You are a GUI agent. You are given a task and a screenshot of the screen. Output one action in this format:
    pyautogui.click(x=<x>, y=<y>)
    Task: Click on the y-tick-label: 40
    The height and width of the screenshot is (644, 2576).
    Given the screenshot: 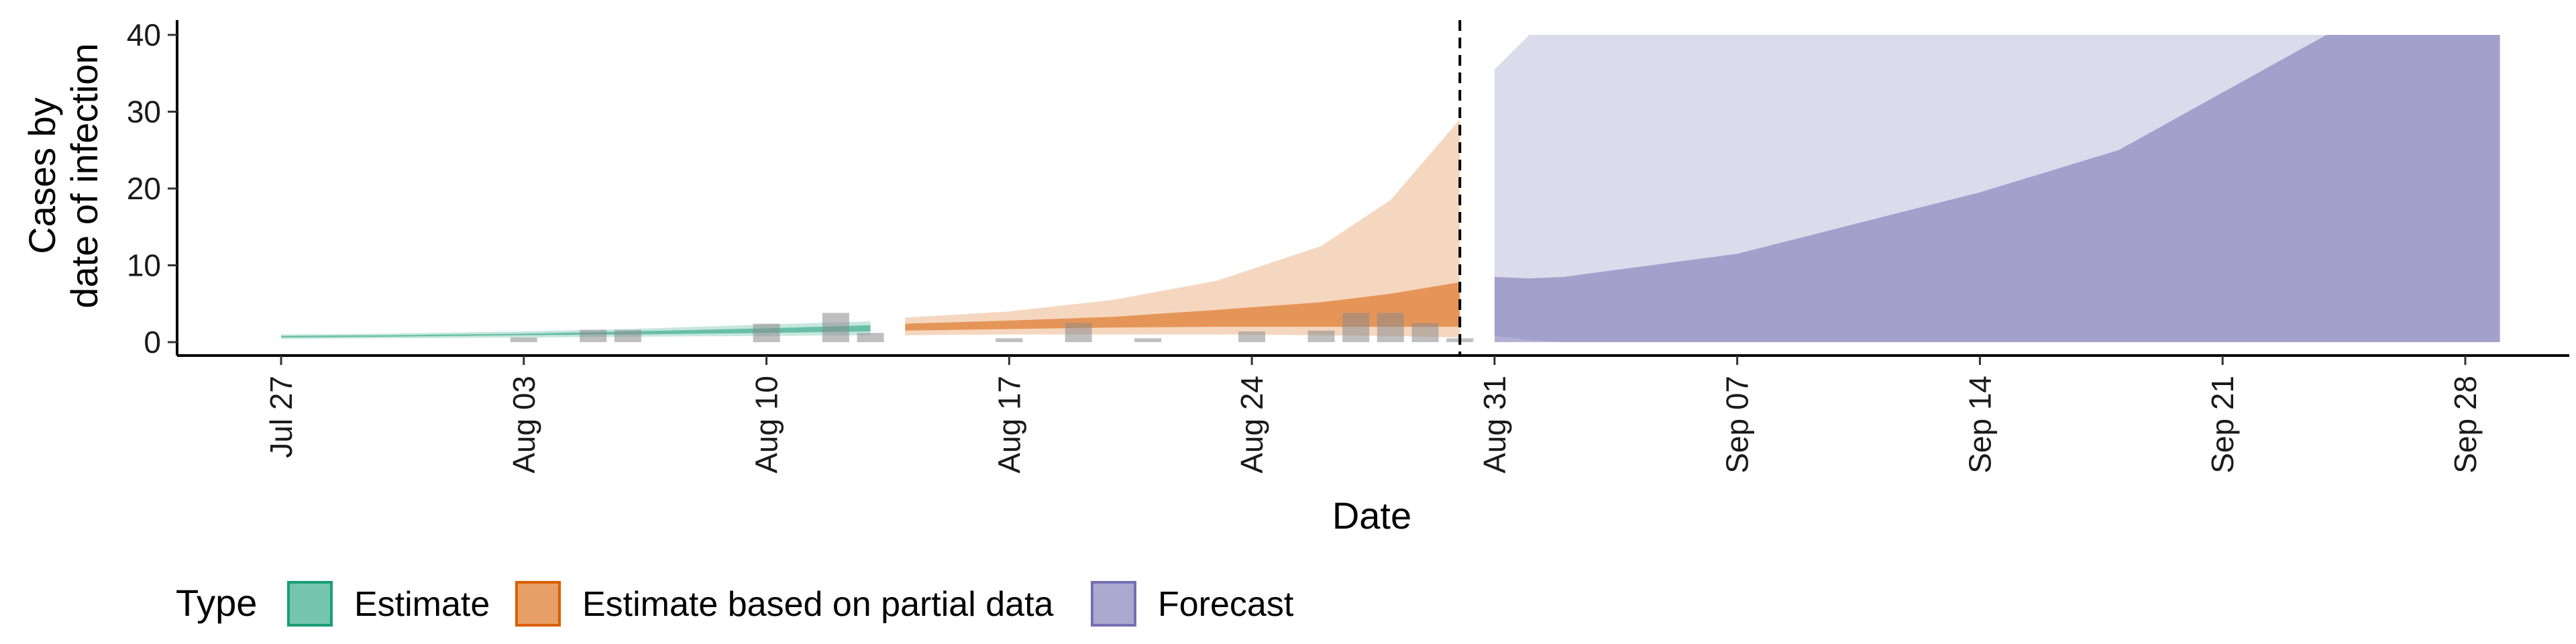 What is the action you would take?
    pyautogui.click(x=144, y=34)
    